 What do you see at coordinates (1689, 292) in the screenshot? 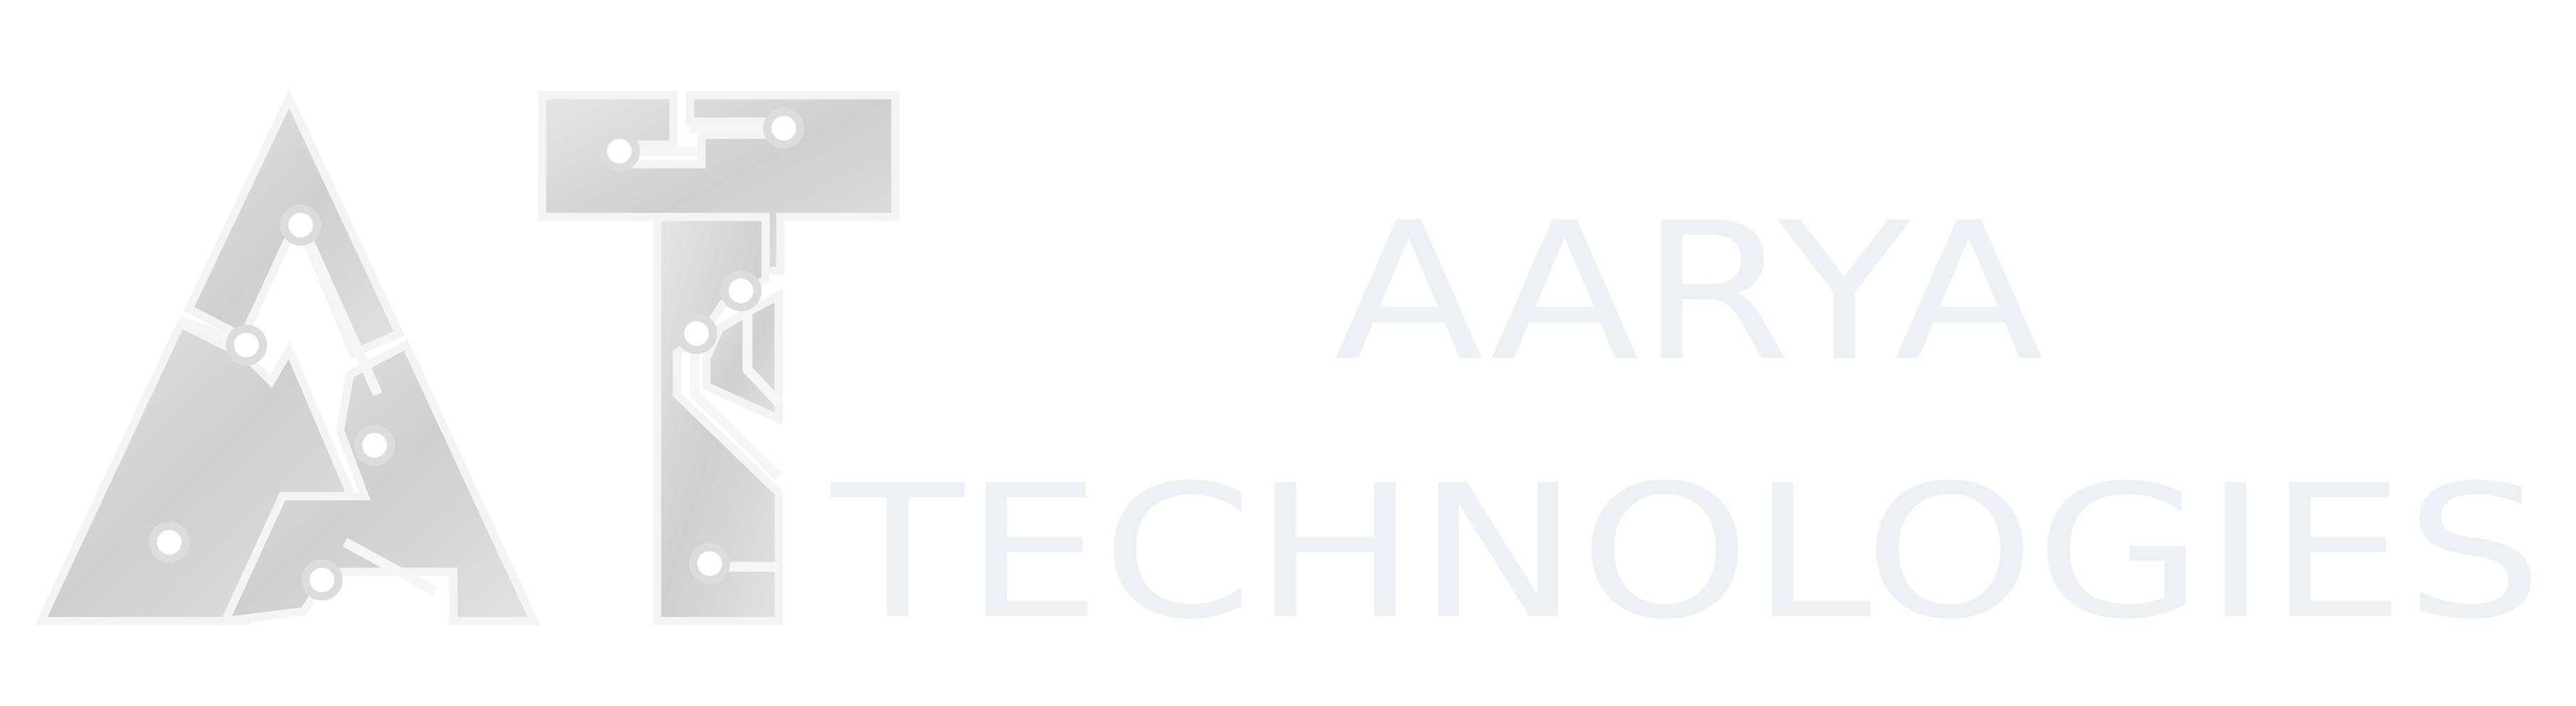
I see `brand-name: AARYA` at bounding box center [1689, 292].